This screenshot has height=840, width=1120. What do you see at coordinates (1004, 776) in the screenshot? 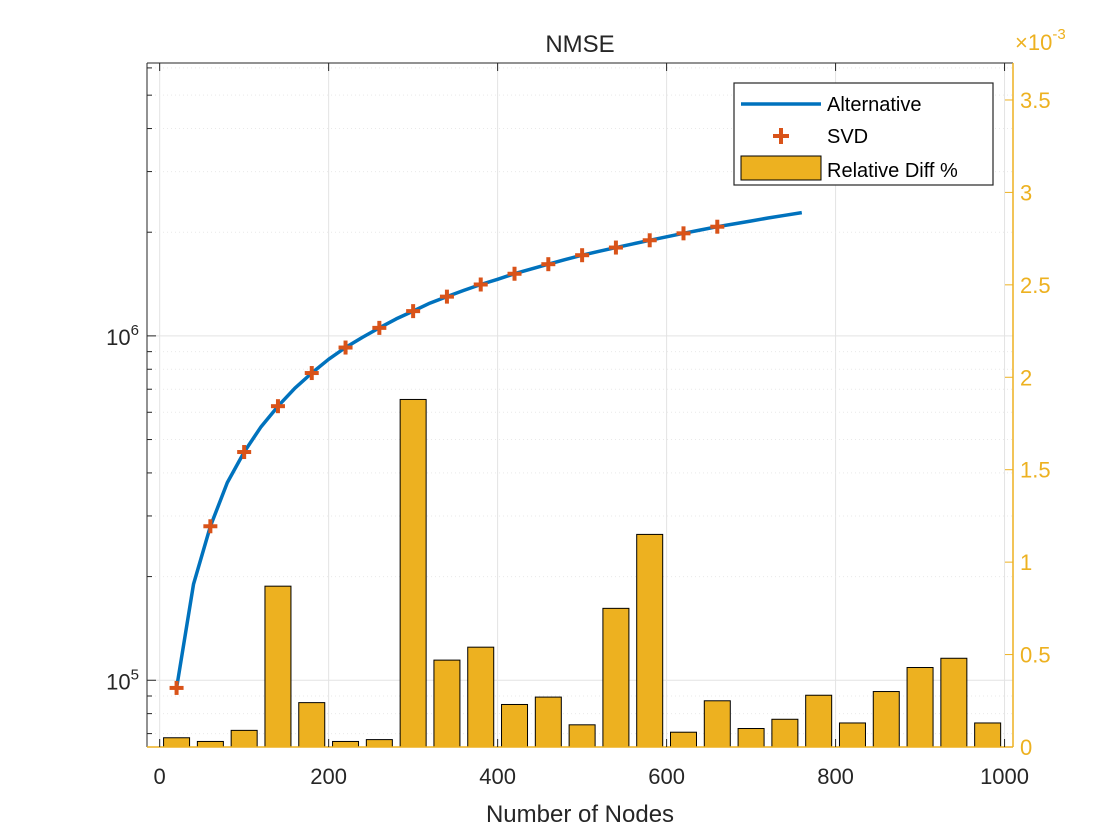
I see `x-tick-label: 1000` at bounding box center [1004, 776].